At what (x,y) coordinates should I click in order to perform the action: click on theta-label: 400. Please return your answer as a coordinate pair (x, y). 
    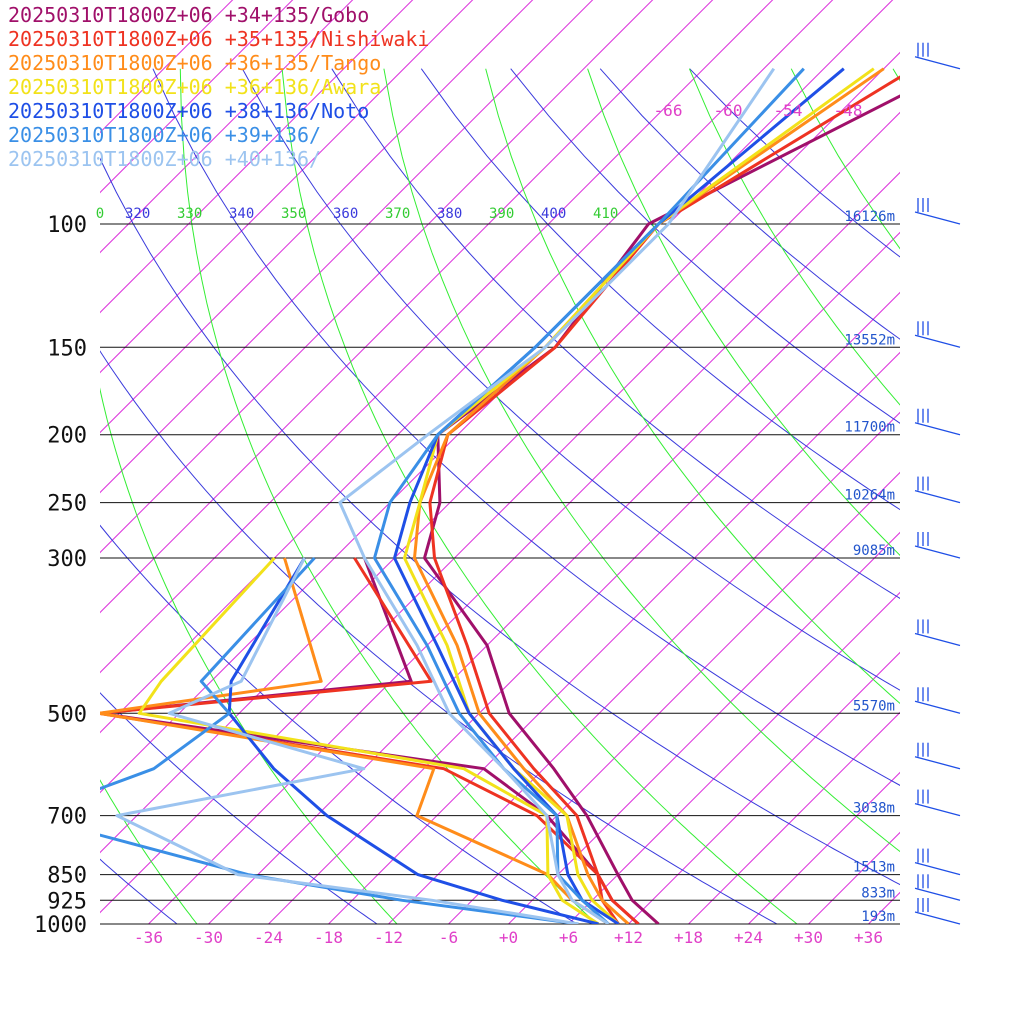
    Looking at the image, I should click on (553, 214).